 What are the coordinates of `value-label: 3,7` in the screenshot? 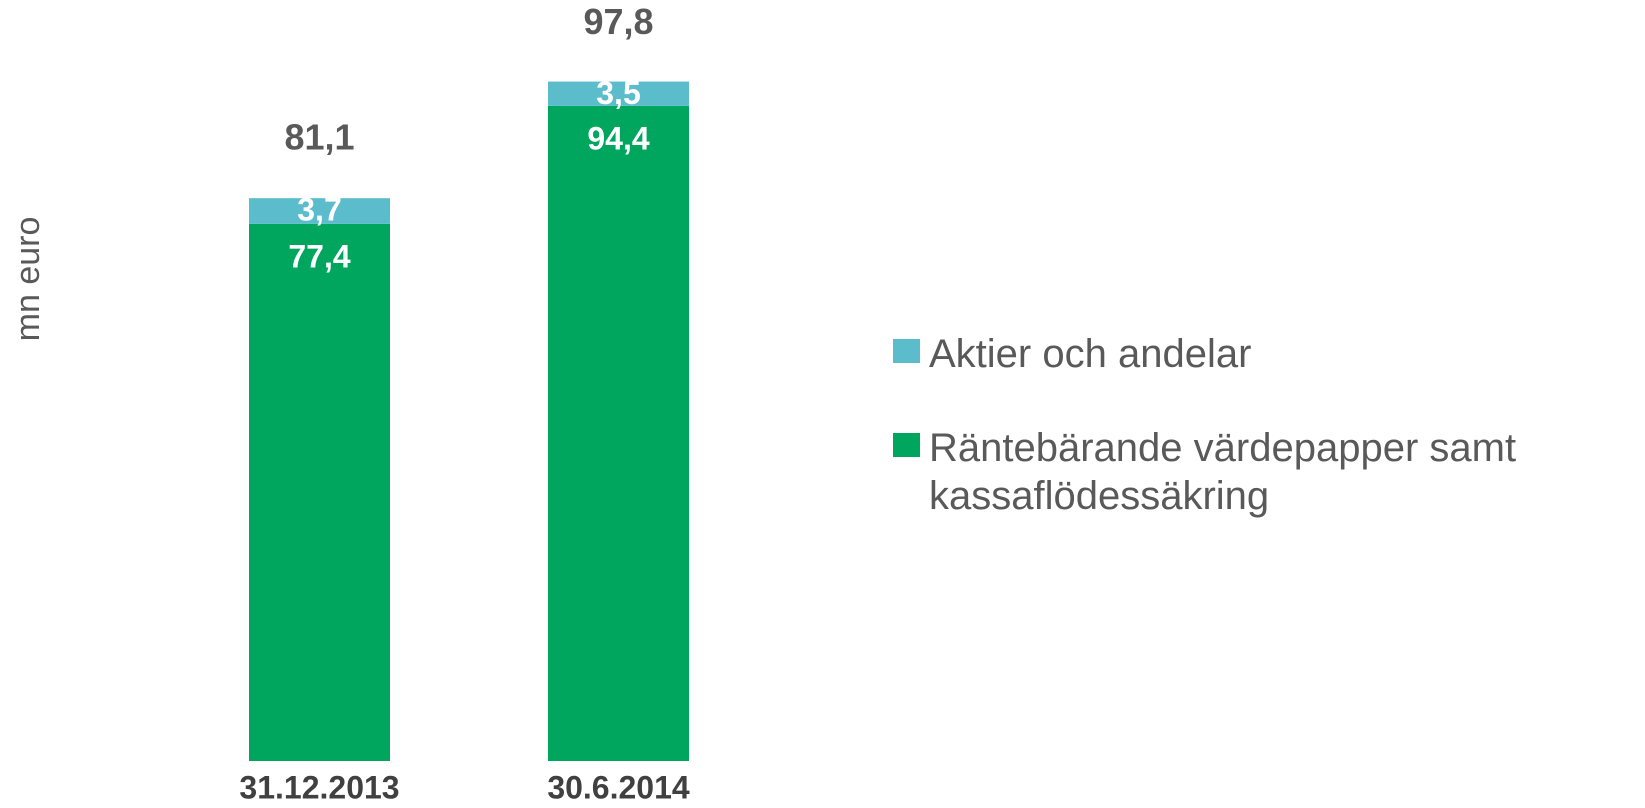 It's located at (319, 210).